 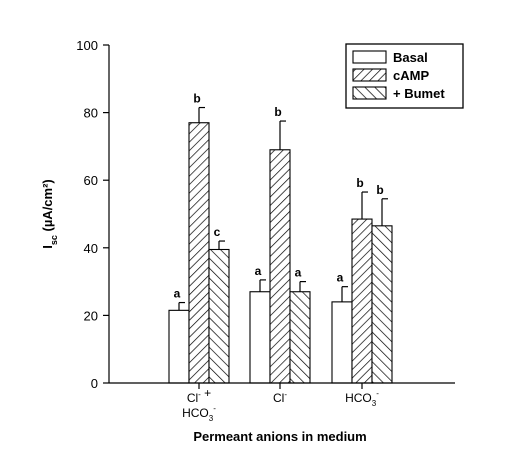 I want to click on y-tick-label: 20, so click(x=91, y=315).